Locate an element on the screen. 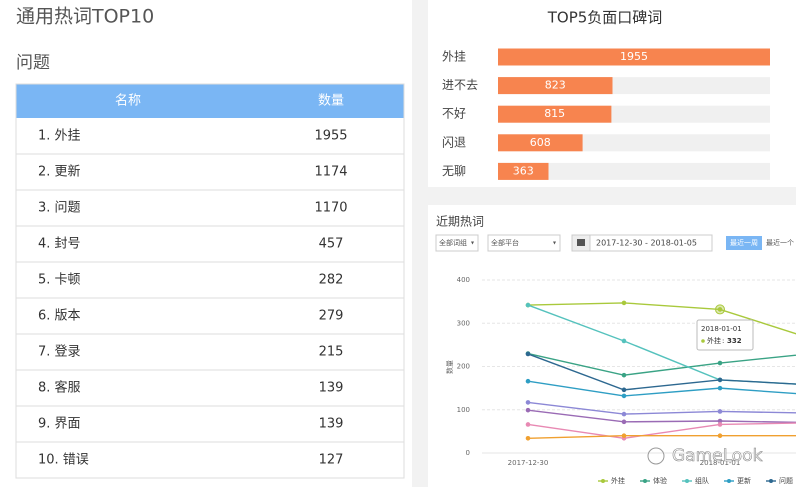  week-button-text: 最近一周 is located at coordinates (744, 242).